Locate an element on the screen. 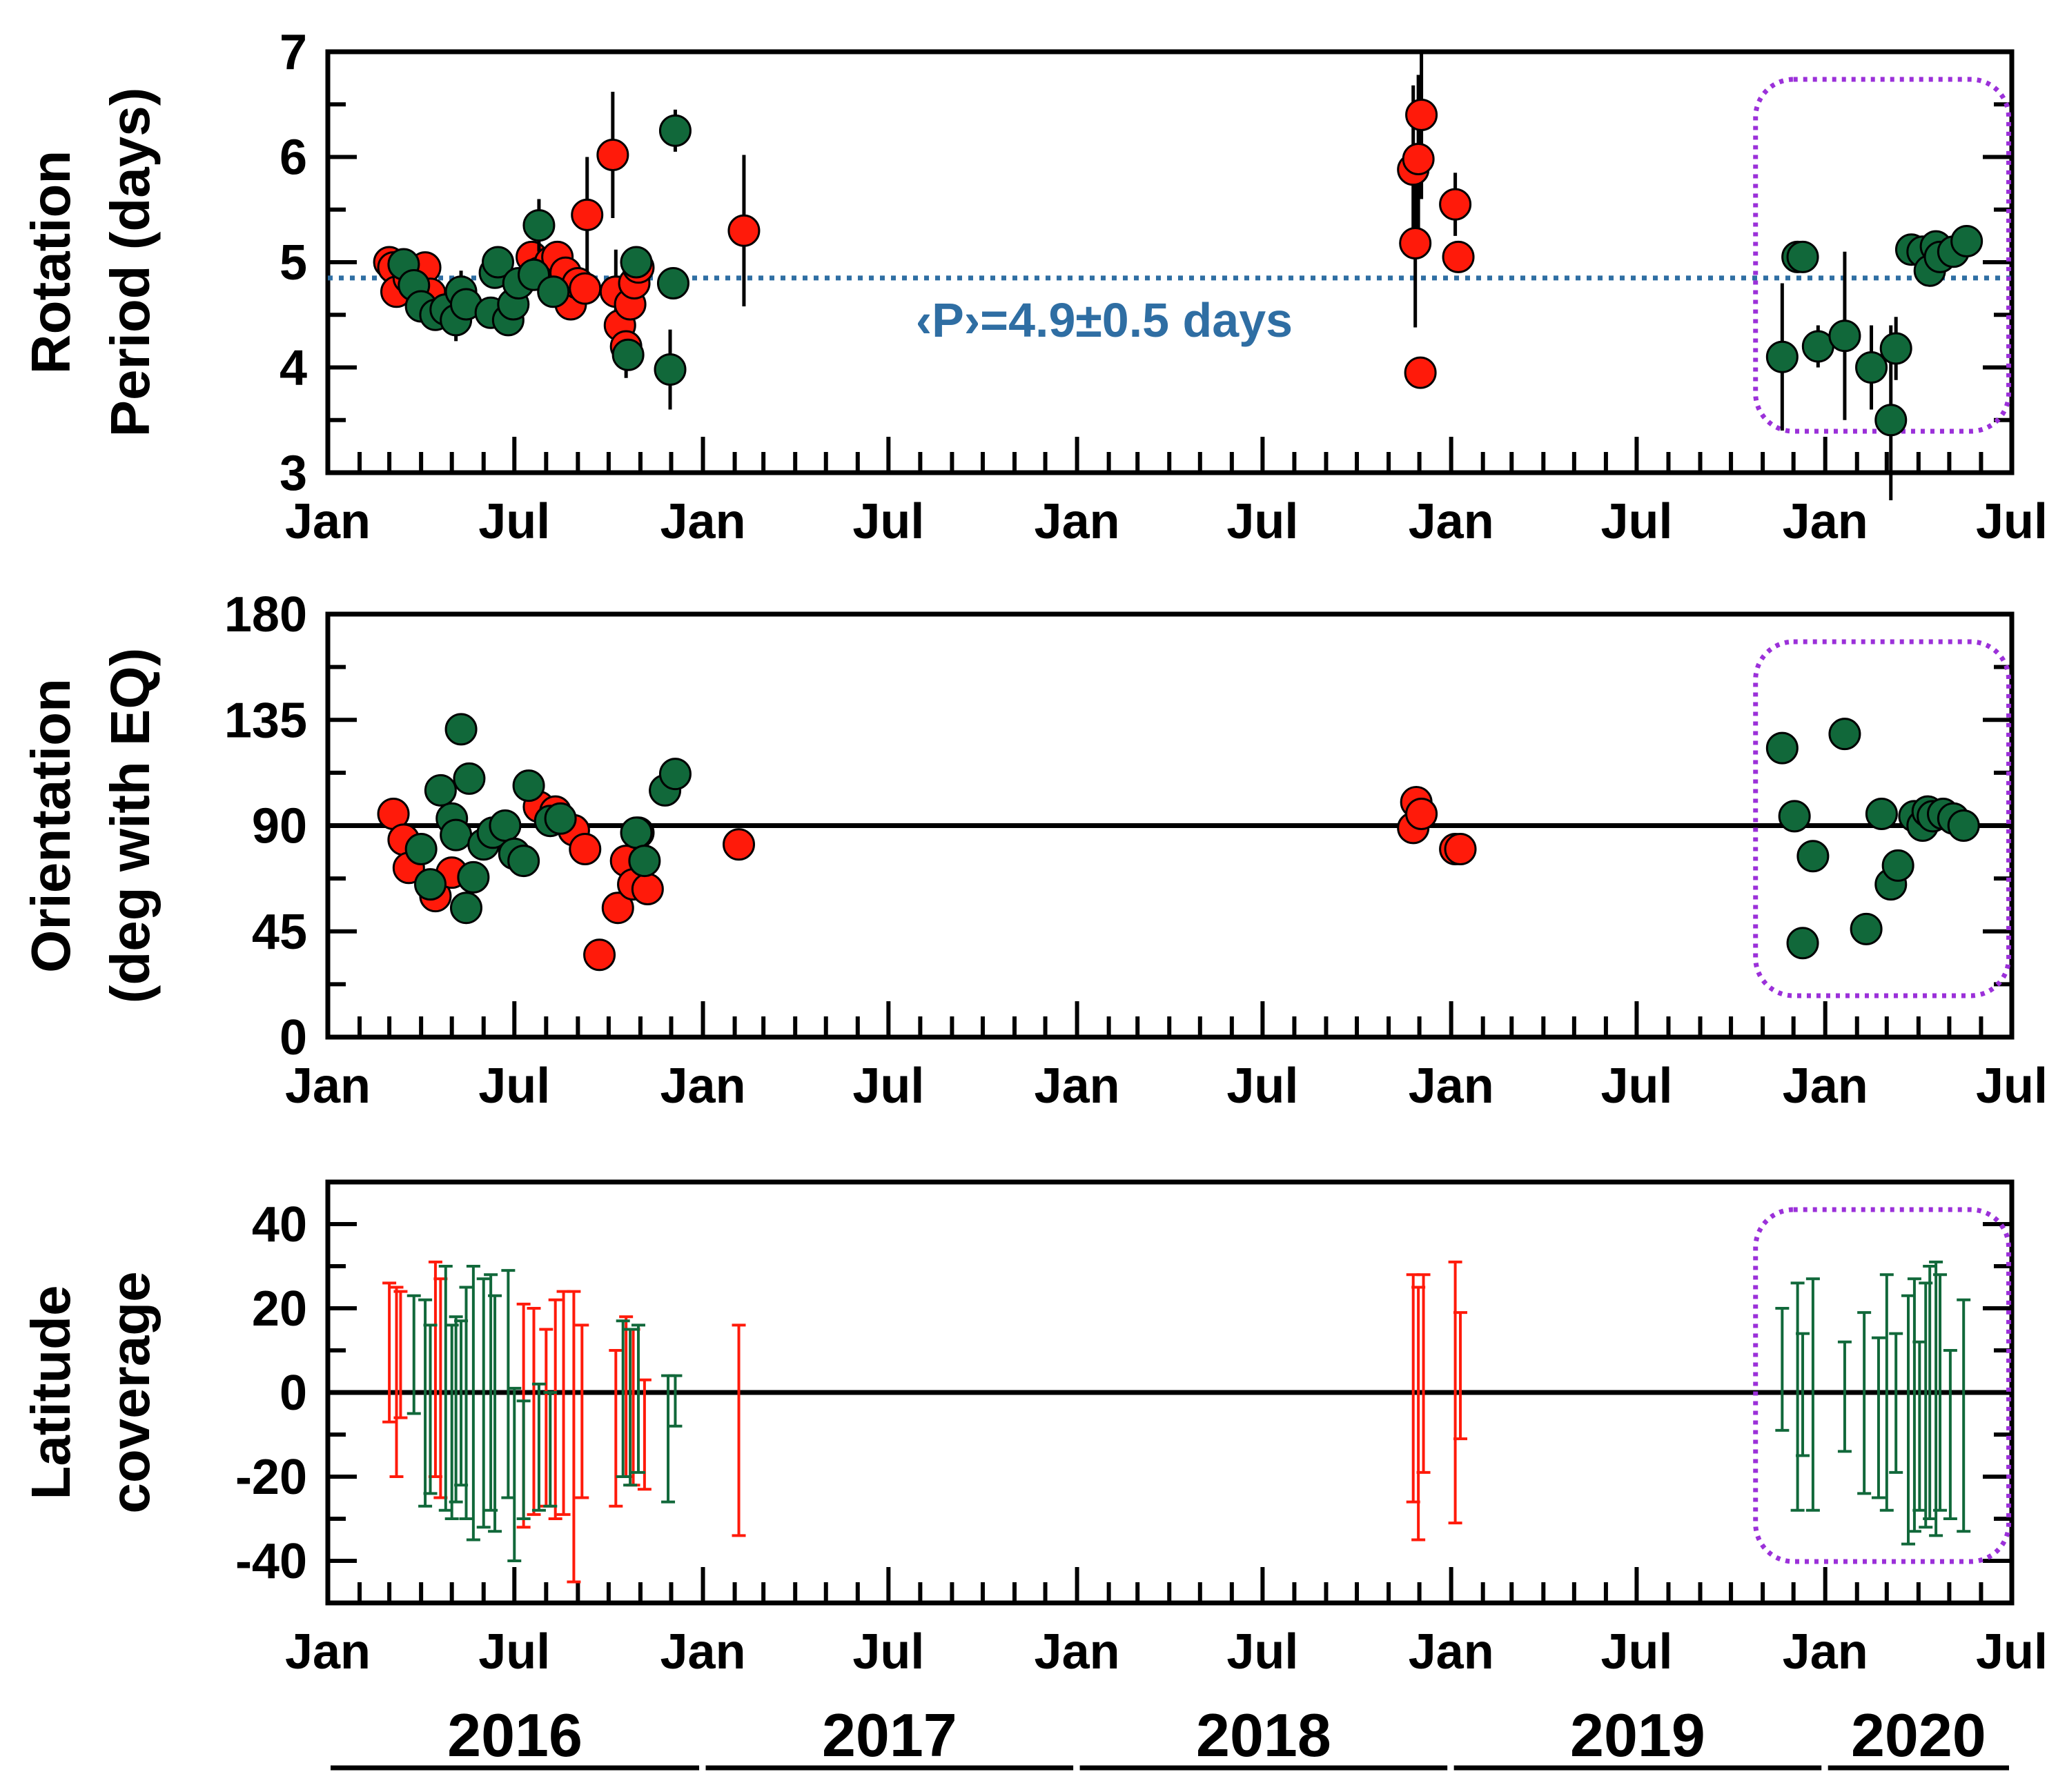 This screenshot has height=1792, width=2067. year-label: 2018 is located at coordinates (1263, 1735).